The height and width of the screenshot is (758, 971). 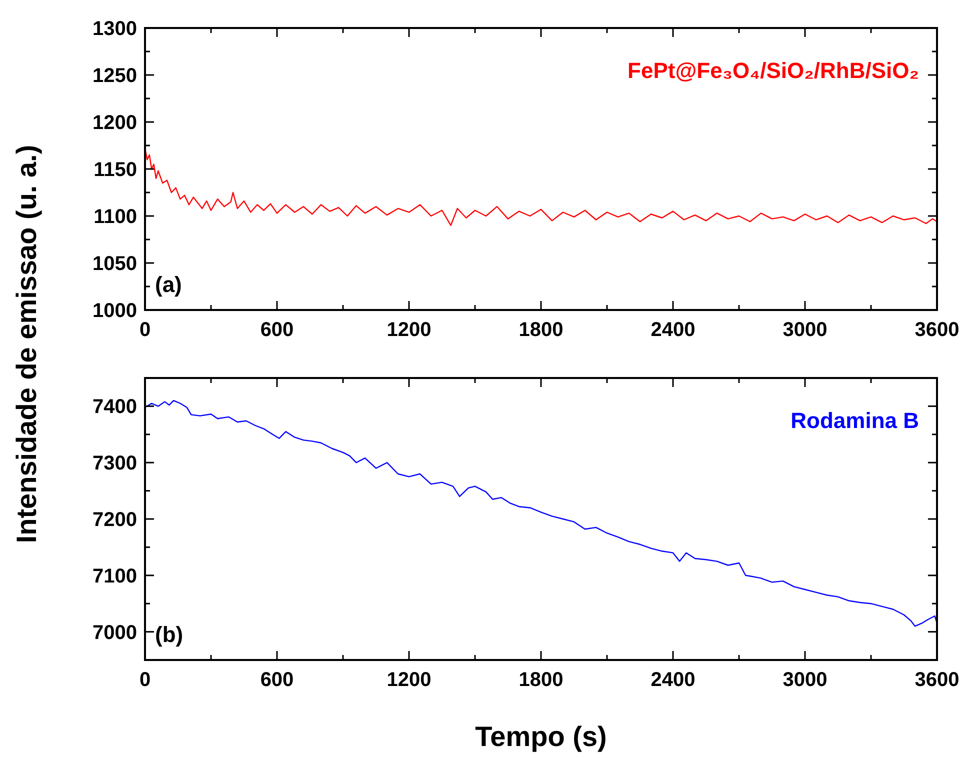 I want to click on text: Rodamina B, so click(x=854, y=420).